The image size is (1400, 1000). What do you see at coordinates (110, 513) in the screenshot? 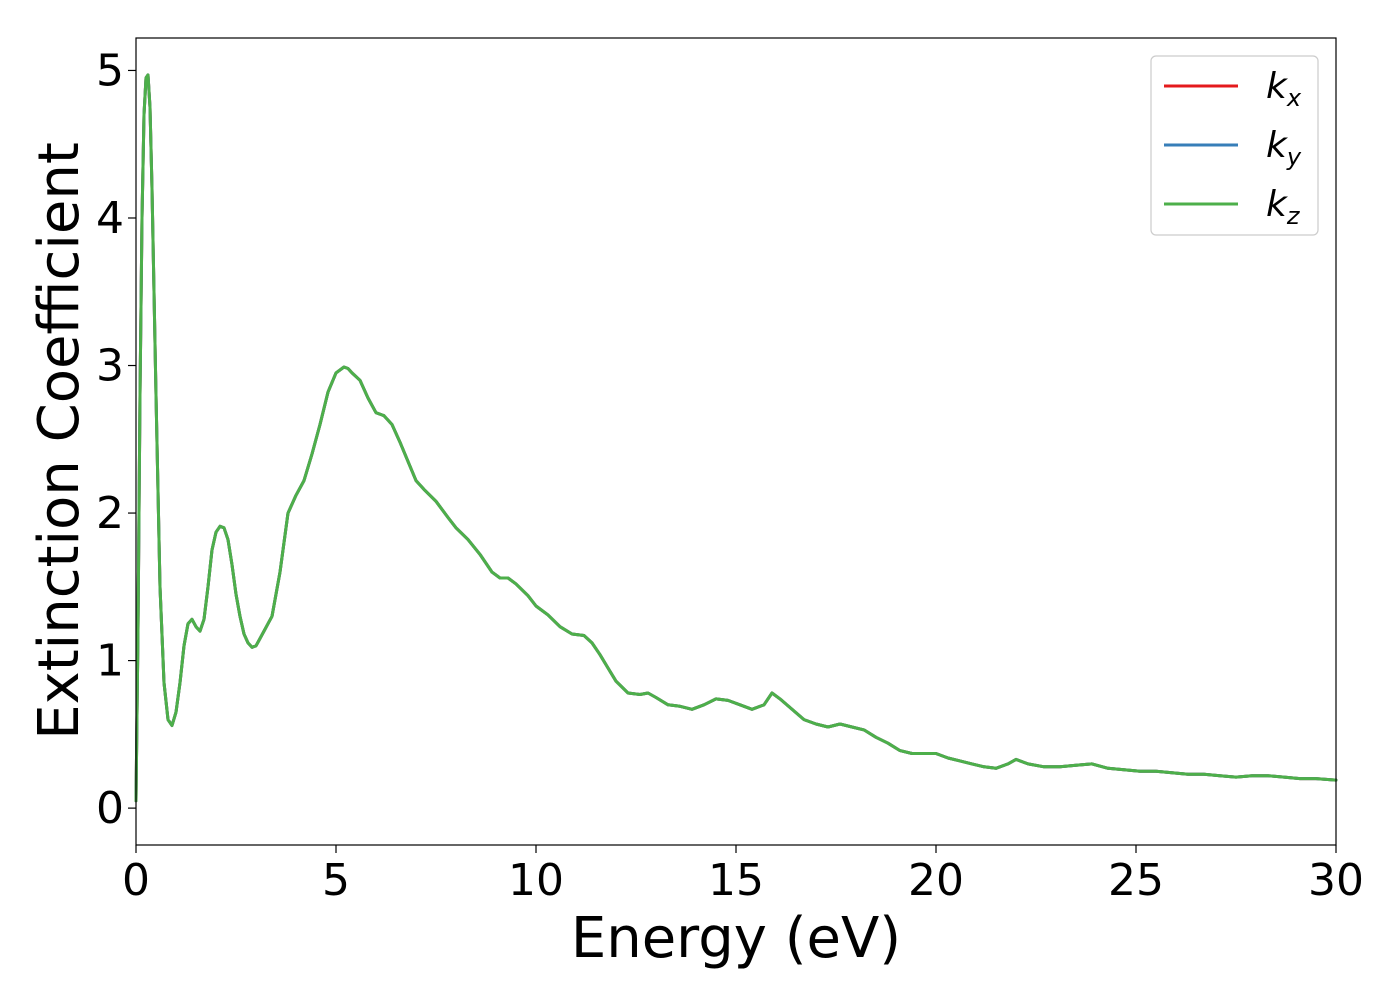
I see `y-tick-label: 2` at bounding box center [110, 513].